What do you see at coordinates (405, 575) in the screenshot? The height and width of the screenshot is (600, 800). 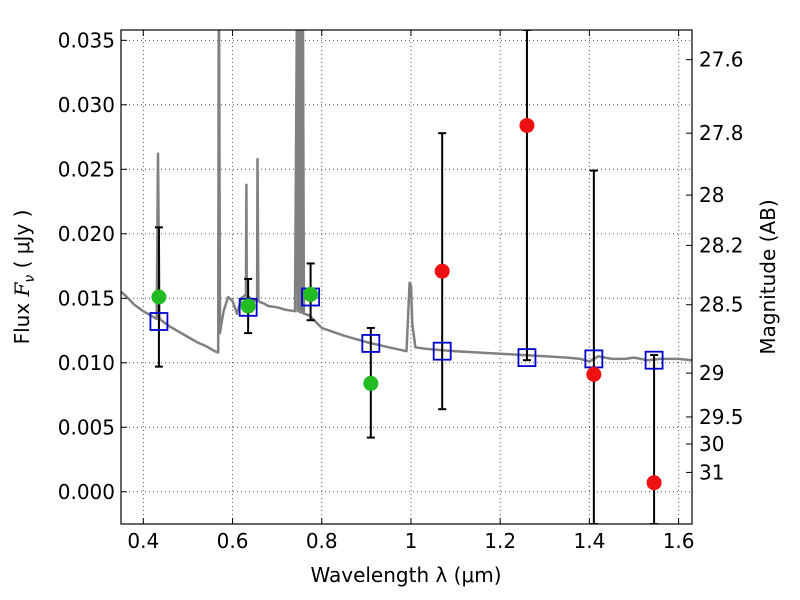 I see `x-axis-label: Wavelength λ (μm)` at bounding box center [405, 575].